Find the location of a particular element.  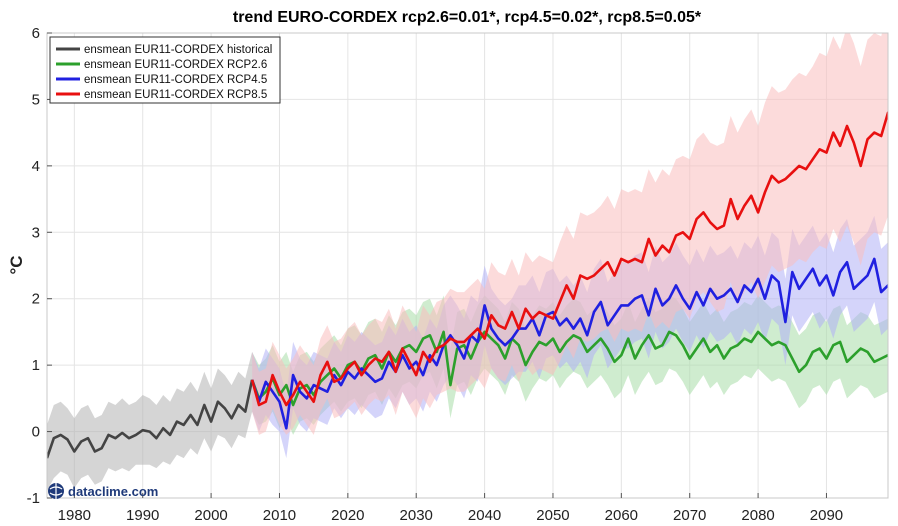

x-tick-label: 1980 is located at coordinates (74, 515).